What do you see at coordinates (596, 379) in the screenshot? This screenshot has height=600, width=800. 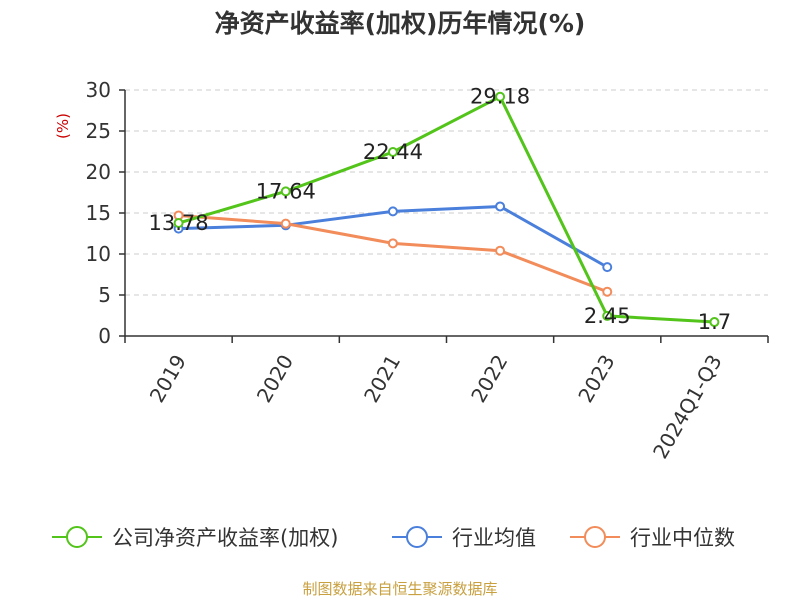 I see `x-tick-label: 2023` at bounding box center [596, 379].